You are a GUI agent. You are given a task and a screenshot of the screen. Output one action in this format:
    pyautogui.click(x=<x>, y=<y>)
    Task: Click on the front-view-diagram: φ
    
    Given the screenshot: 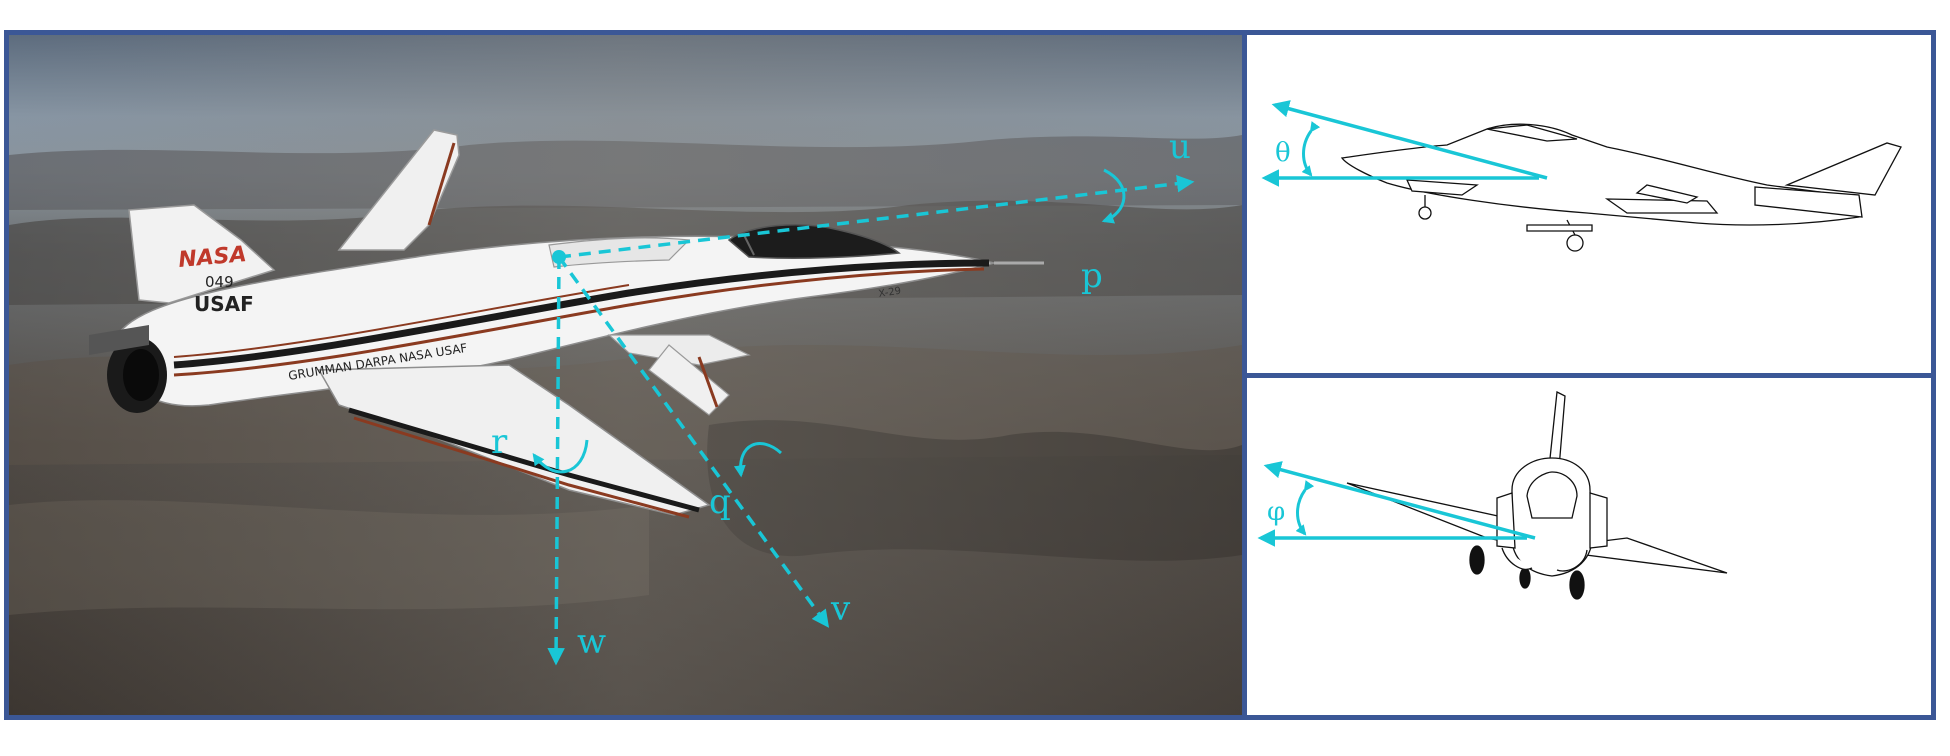 What is the action you would take?
    pyautogui.click(x=1492, y=495)
    